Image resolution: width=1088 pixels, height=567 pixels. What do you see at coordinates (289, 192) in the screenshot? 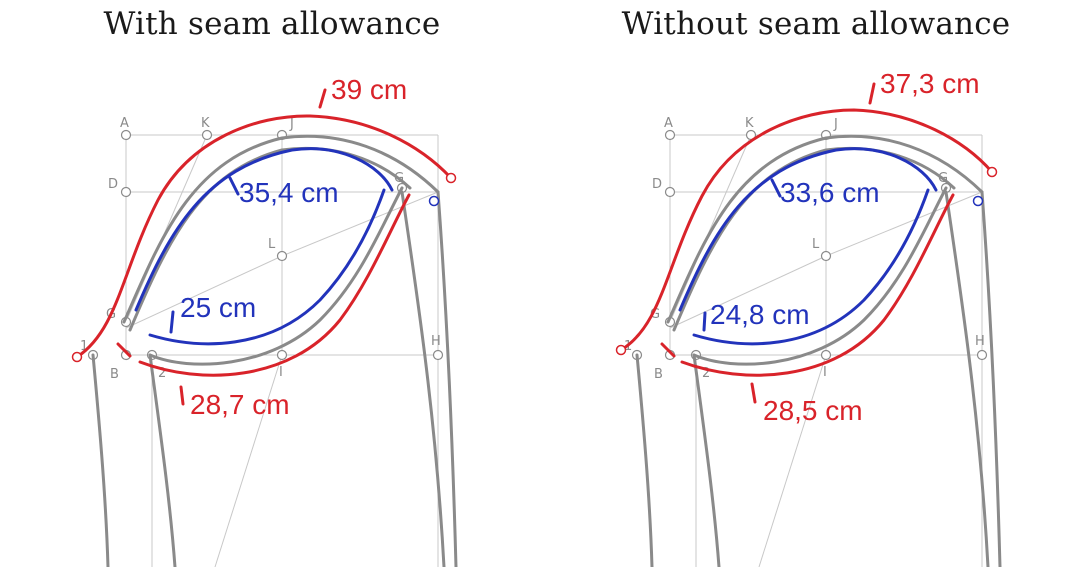
I see `measurement-top-stitch: 35,4 cm` at bounding box center [289, 192].